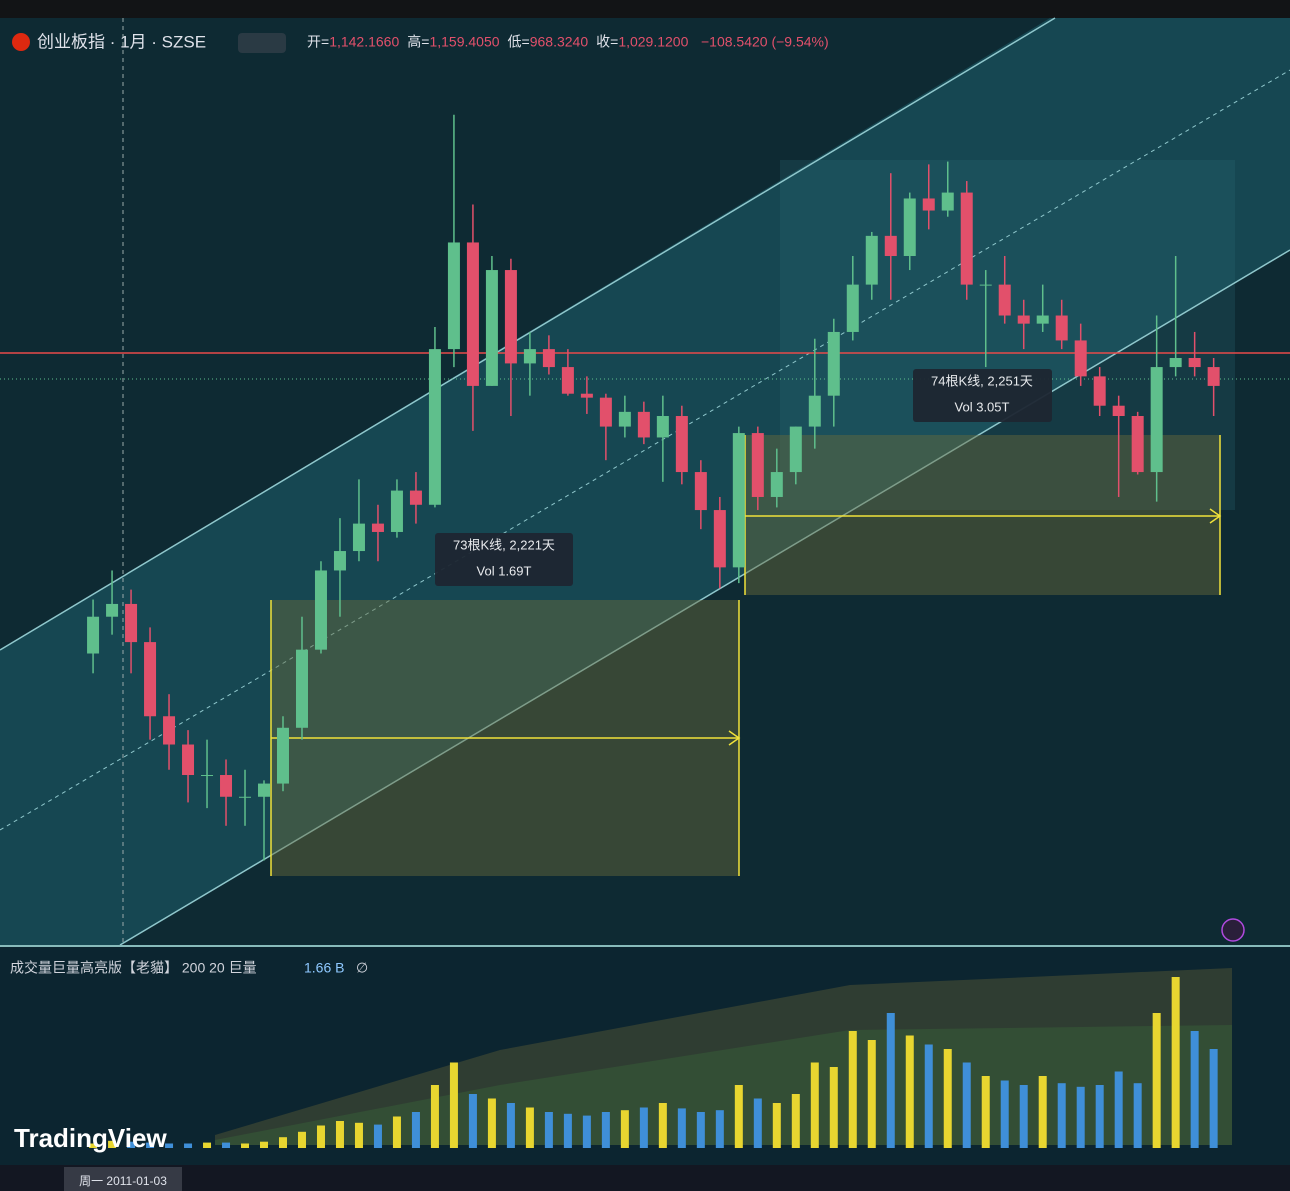 The width and height of the screenshot is (1290, 1191). I want to click on brand-logo: TradingView, so click(90, 1138).